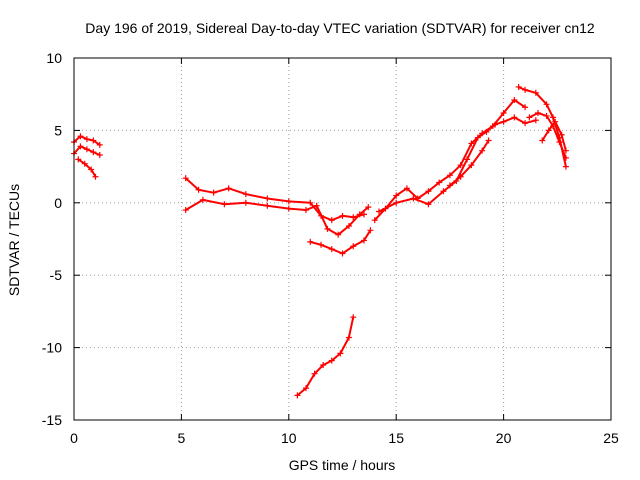 The width and height of the screenshot is (640, 480). Describe the element at coordinates (74, 438) in the screenshot. I see `x-tick-label: 0` at that location.